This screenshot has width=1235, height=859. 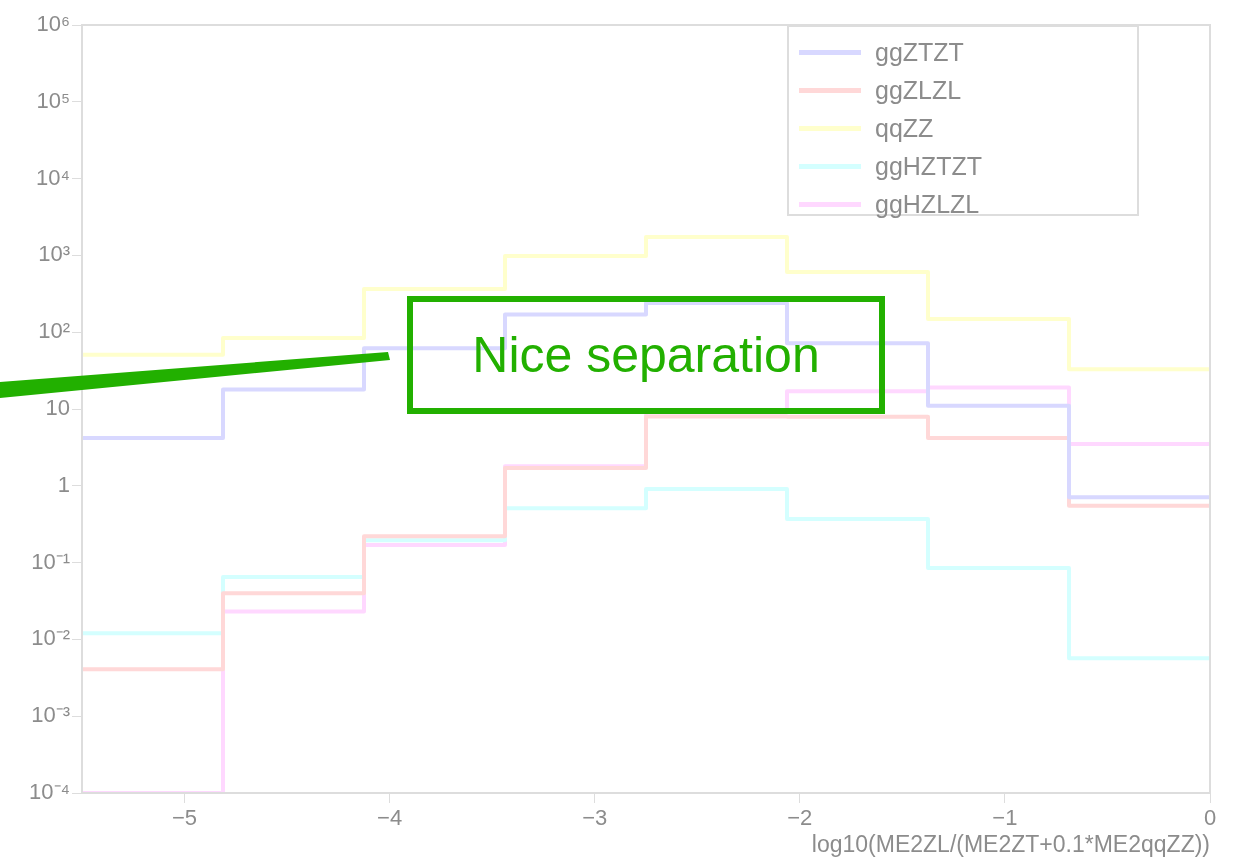 What do you see at coordinates (390, 818) in the screenshot?
I see `x-tick-label: −4` at bounding box center [390, 818].